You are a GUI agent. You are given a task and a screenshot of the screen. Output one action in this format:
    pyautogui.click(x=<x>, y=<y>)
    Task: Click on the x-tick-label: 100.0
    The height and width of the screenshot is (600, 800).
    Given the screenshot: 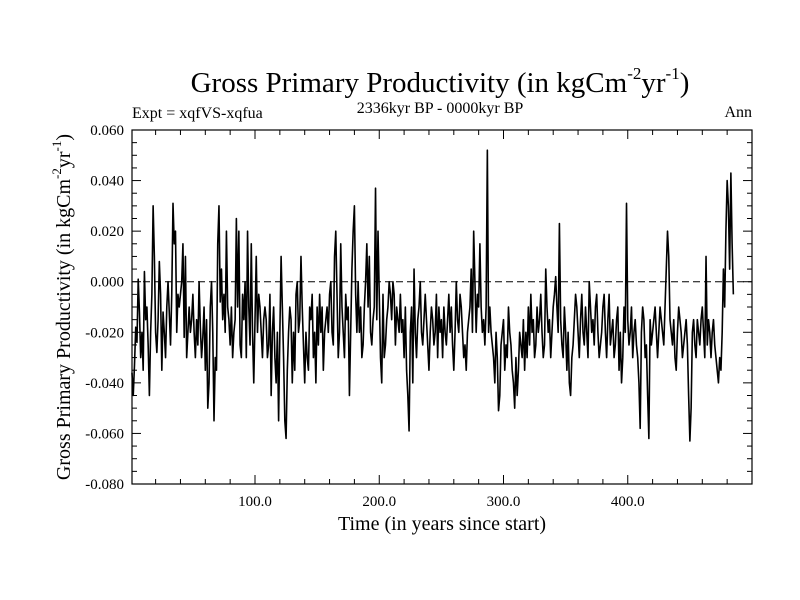 What is the action you would take?
    pyautogui.click(x=255, y=502)
    